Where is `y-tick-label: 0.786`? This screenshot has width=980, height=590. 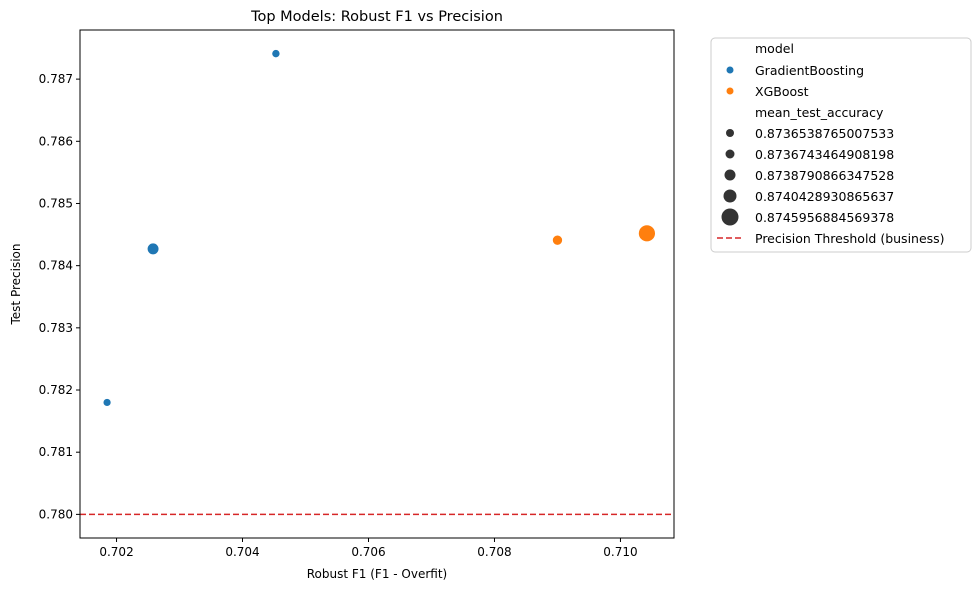
y-tick-label: 0.786 is located at coordinates (56, 141).